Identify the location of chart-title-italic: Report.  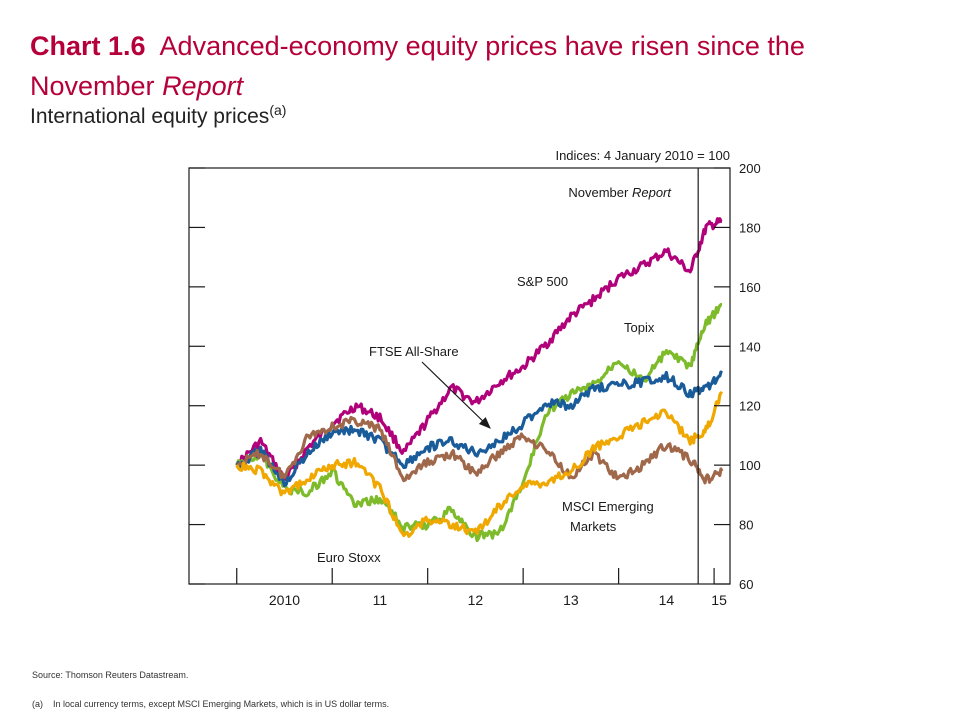
(203, 86).